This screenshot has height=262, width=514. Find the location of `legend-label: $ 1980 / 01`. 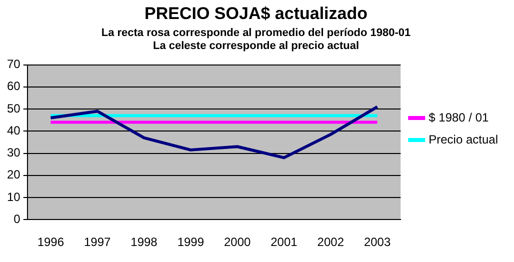

legend-label: $ 1980 / 01 is located at coordinates (459, 117).